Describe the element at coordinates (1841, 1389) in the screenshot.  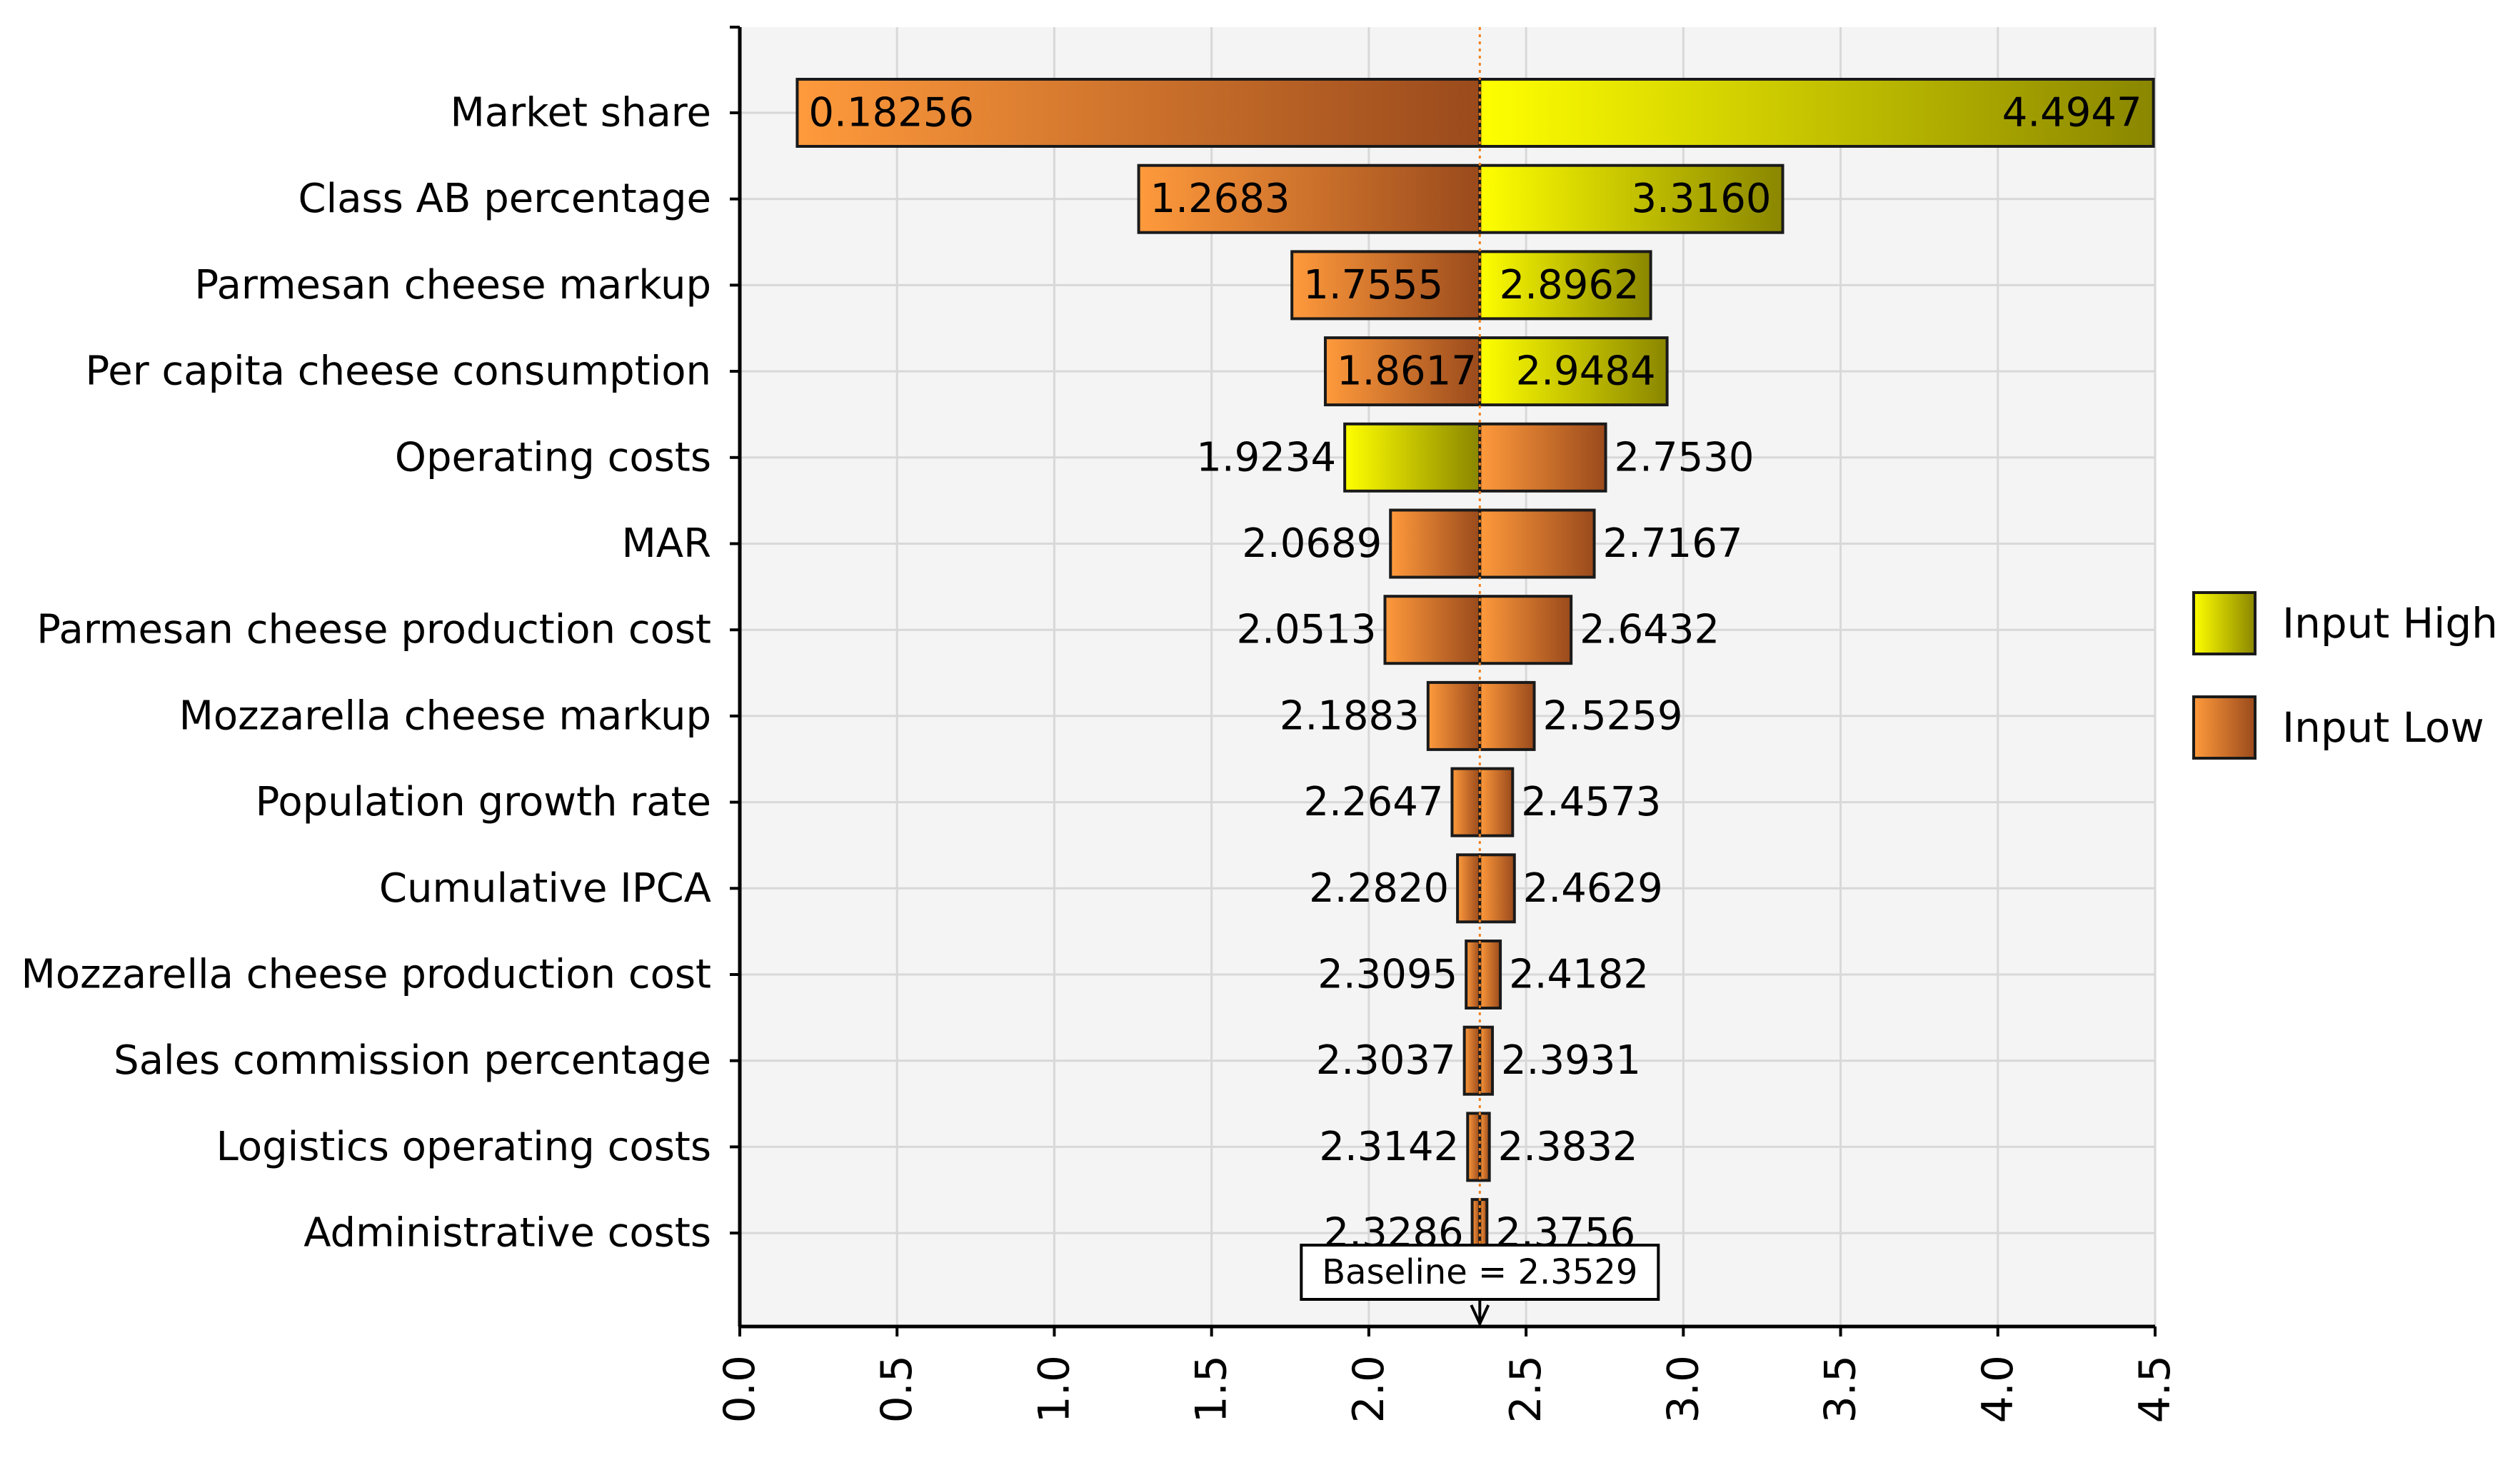
I see `x-tick-label: 3.5` at that location.